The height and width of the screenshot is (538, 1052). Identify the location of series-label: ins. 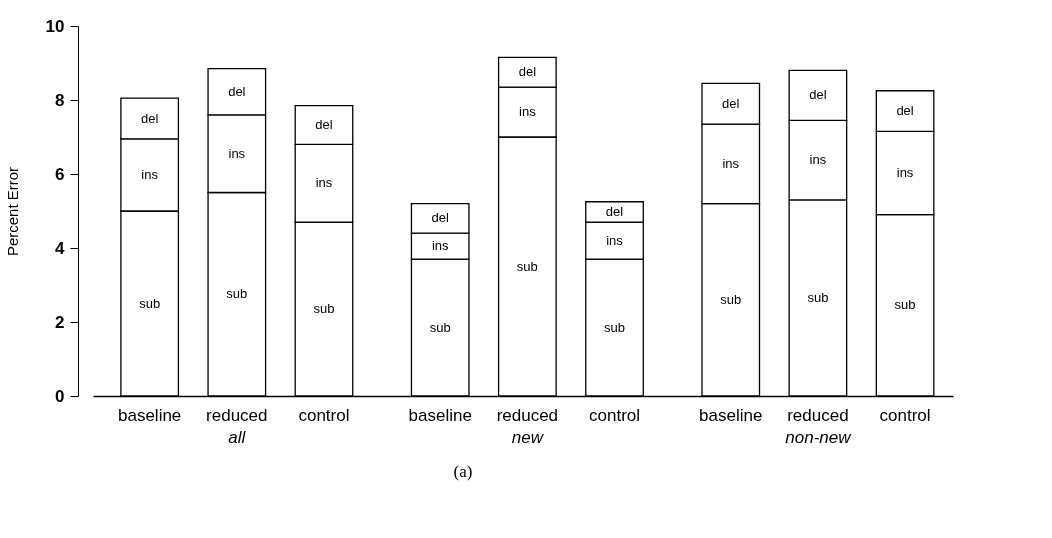
(440, 246).